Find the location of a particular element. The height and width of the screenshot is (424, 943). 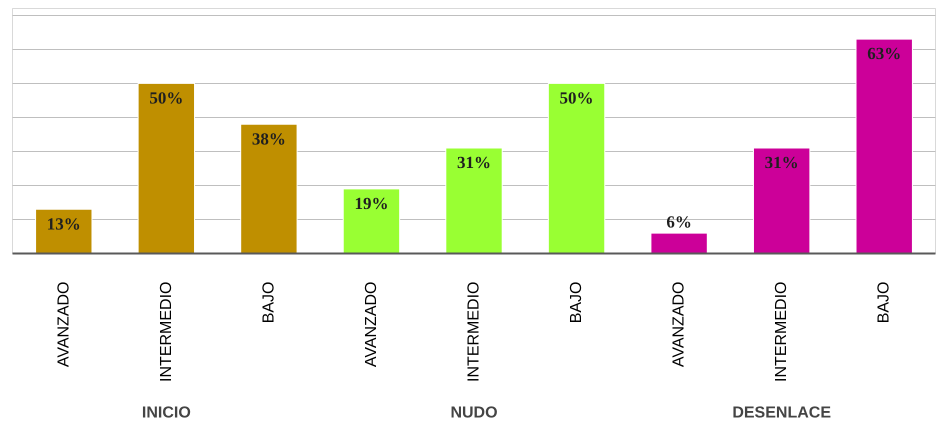

data-label: 13% is located at coordinates (63, 224).